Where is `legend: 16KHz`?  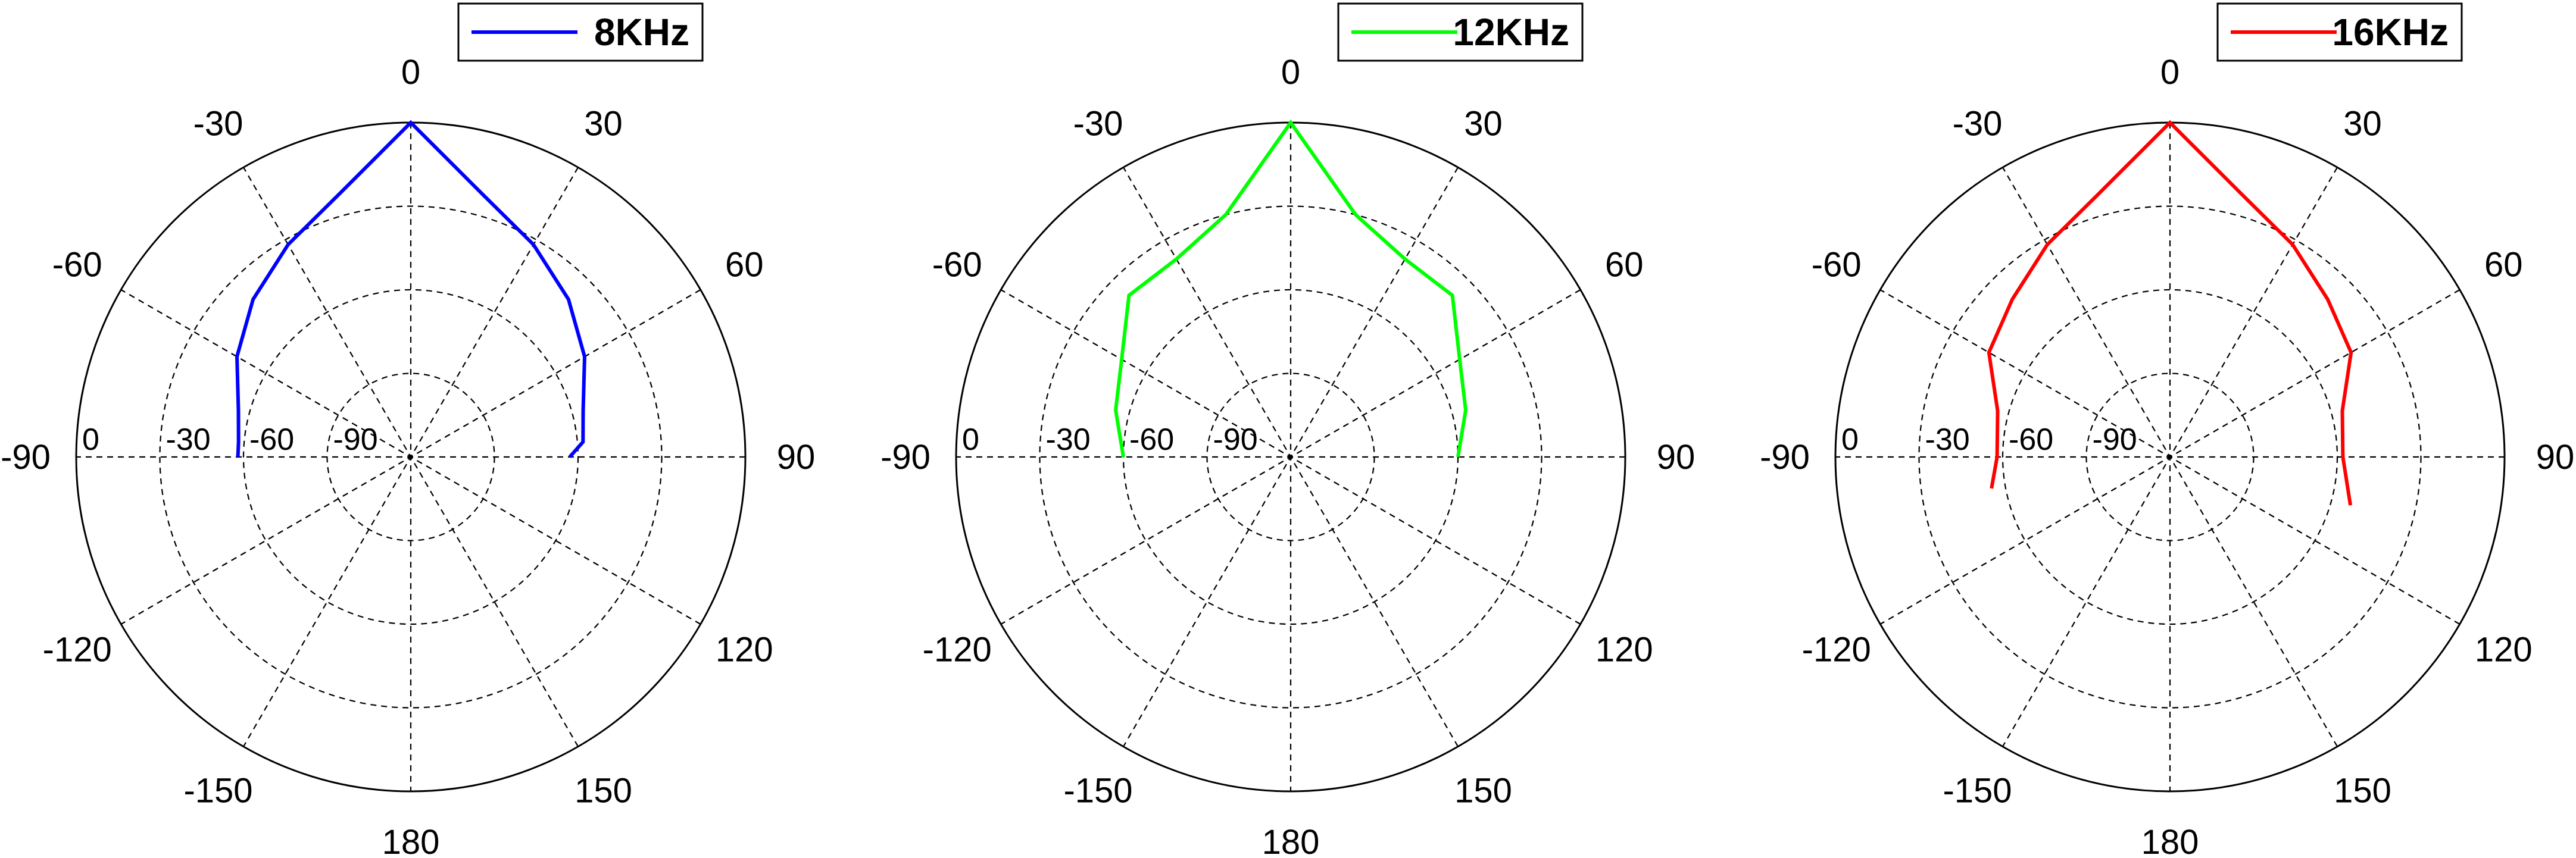 legend: 16KHz is located at coordinates (2339, 32).